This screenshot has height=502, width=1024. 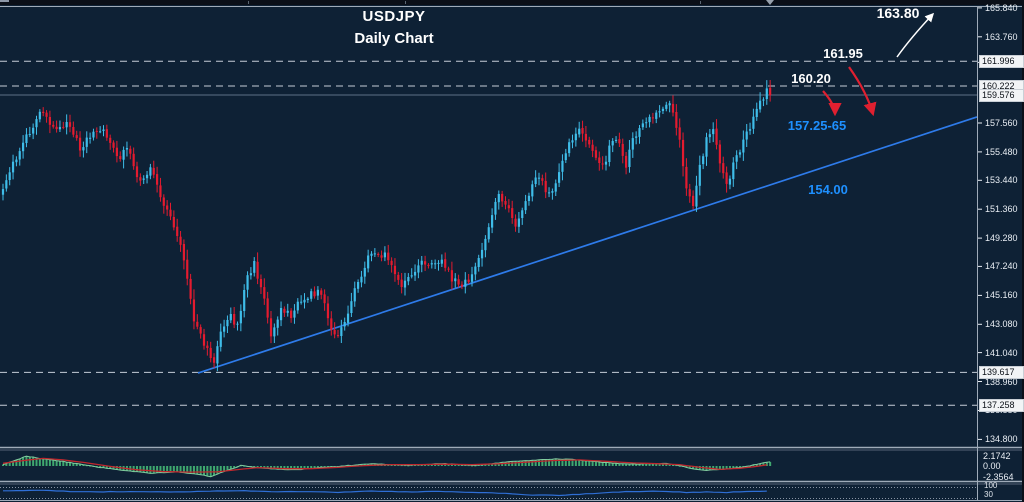 I want to click on price-tick-label: 145.160, so click(x=1001, y=295).